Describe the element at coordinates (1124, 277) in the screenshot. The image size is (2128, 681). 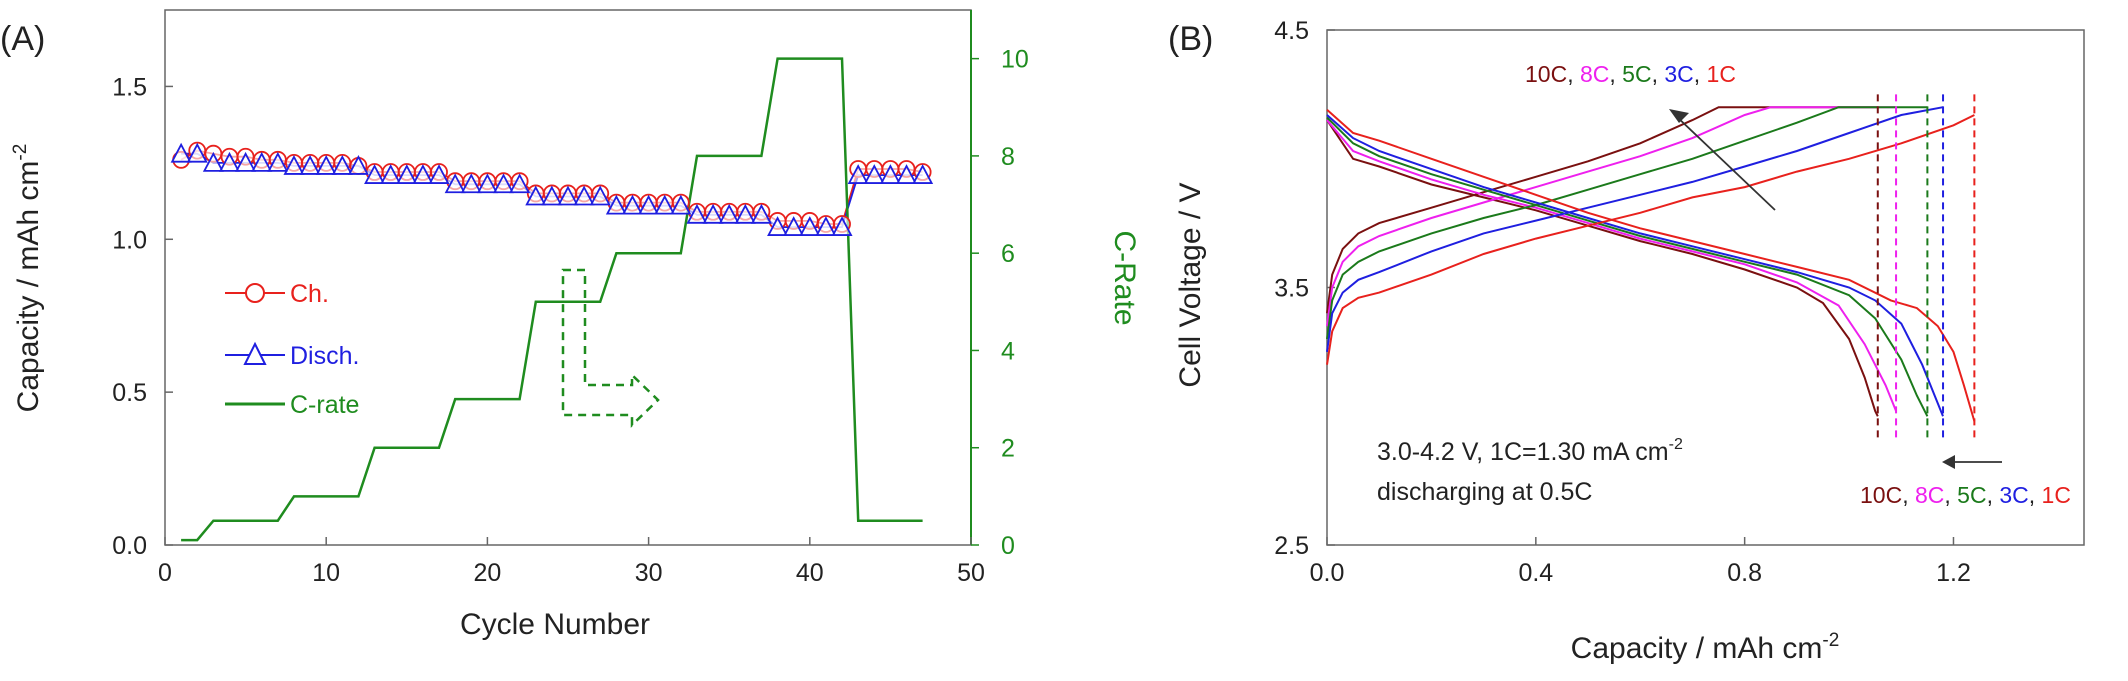
I see `panel-a-right-axis-label: C-Rate` at that location.